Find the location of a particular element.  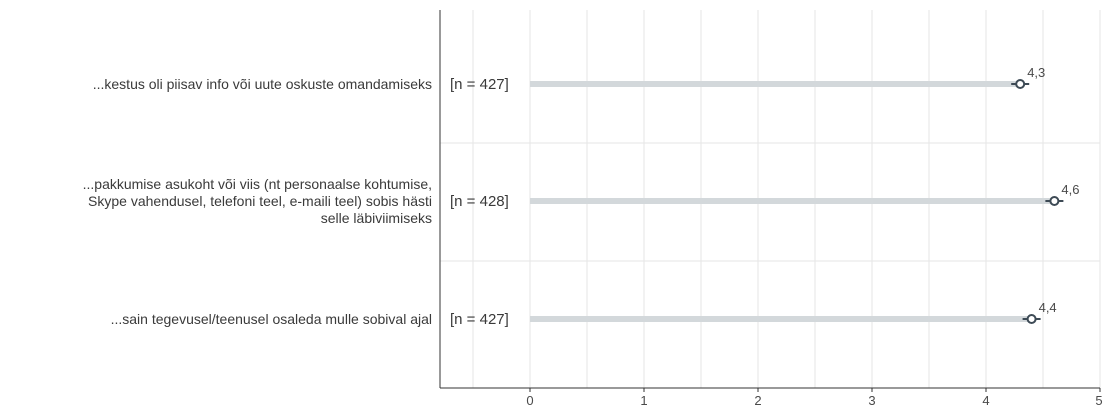

x-tick-label: 0 is located at coordinates (529, 400).